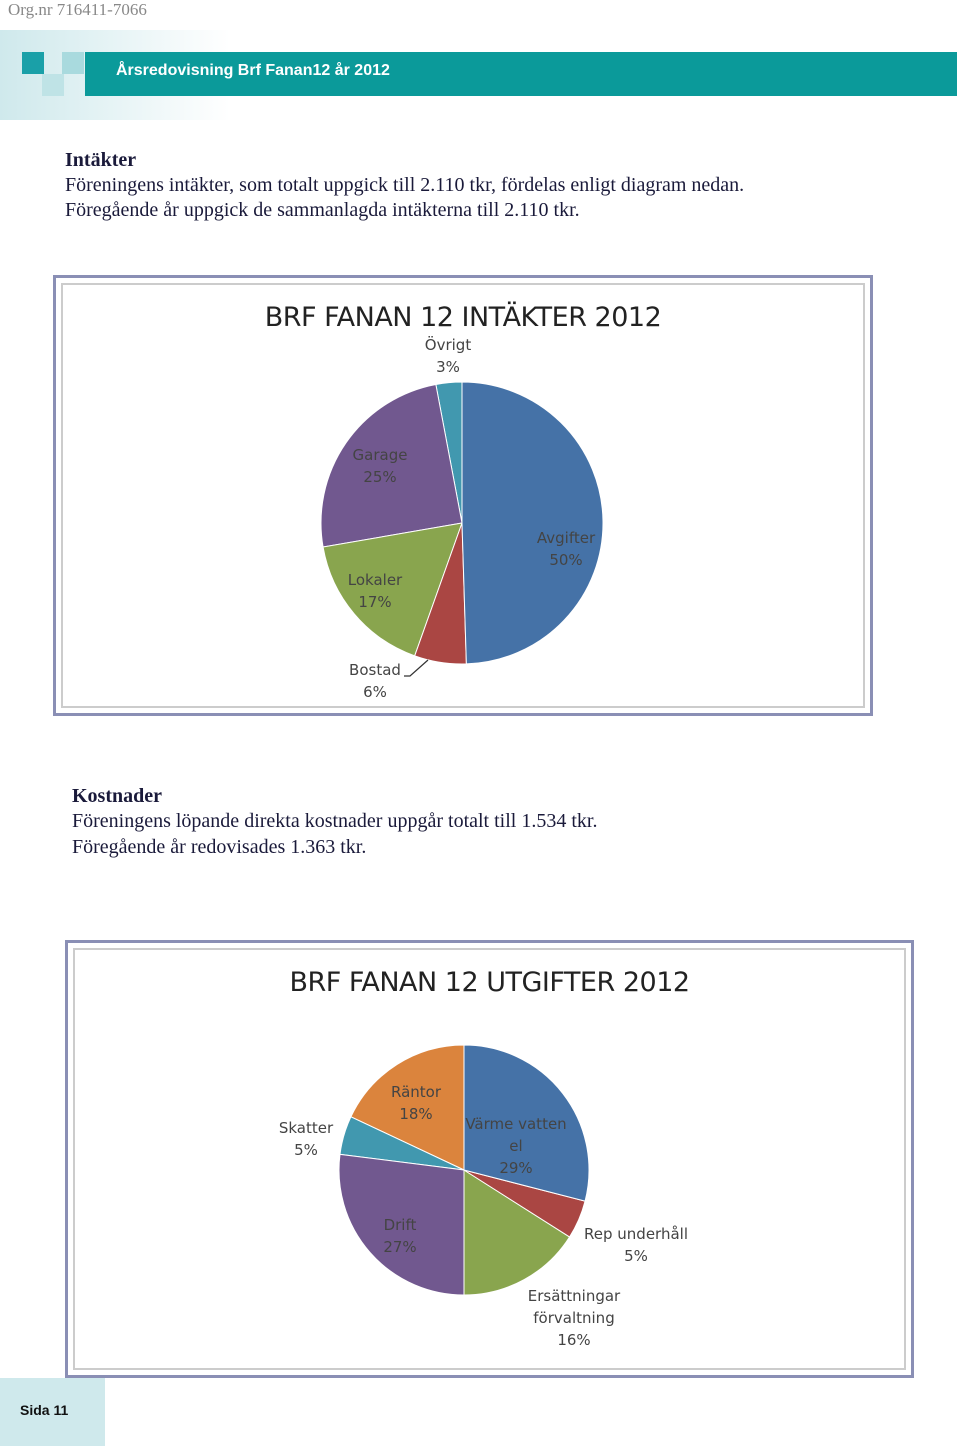 The image size is (960, 1450). Describe the element at coordinates (416, 1114) in the screenshot. I see `value-label: 18%` at that location.